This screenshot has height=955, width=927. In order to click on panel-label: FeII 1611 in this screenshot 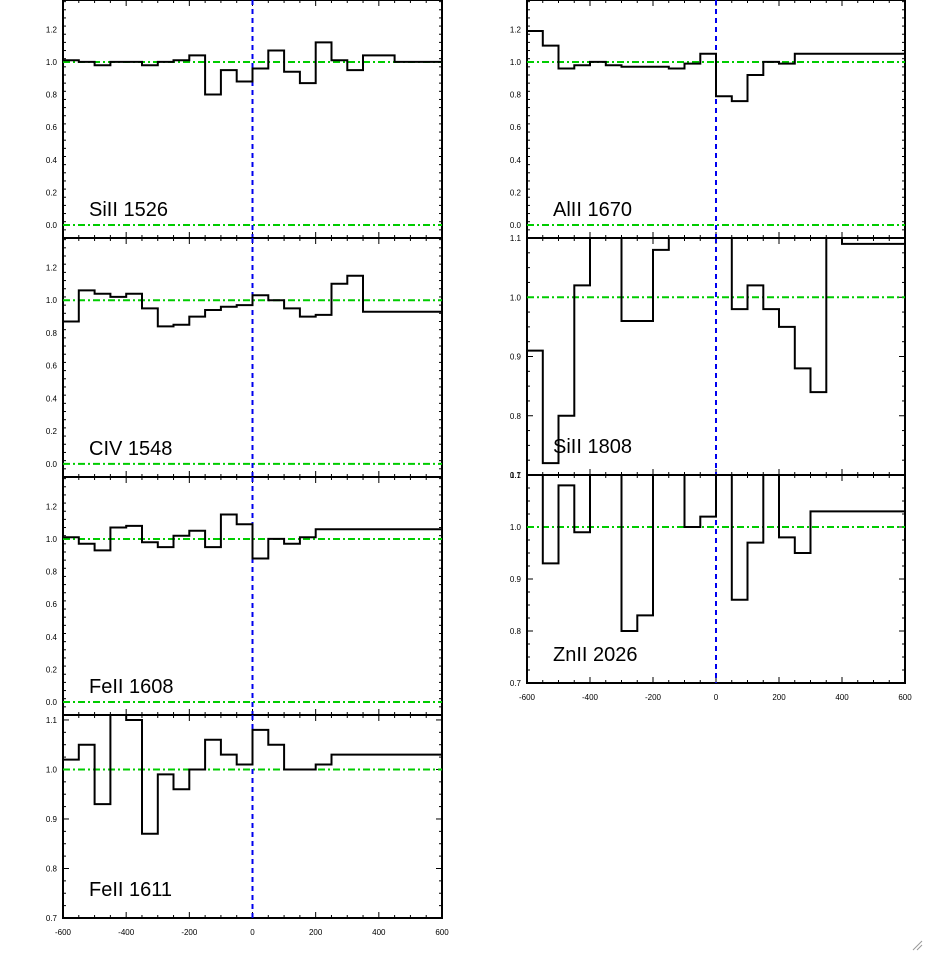, I will do `click(130, 890)`.